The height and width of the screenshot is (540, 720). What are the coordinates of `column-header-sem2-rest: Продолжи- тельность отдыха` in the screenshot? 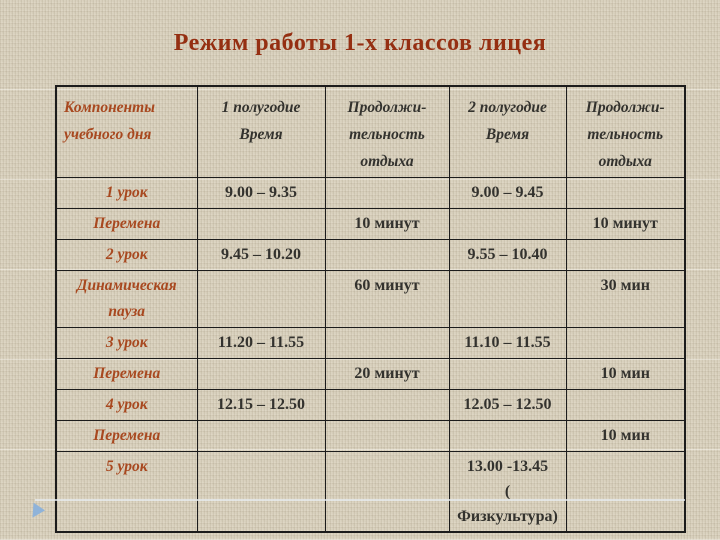 It's located at (625, 131).